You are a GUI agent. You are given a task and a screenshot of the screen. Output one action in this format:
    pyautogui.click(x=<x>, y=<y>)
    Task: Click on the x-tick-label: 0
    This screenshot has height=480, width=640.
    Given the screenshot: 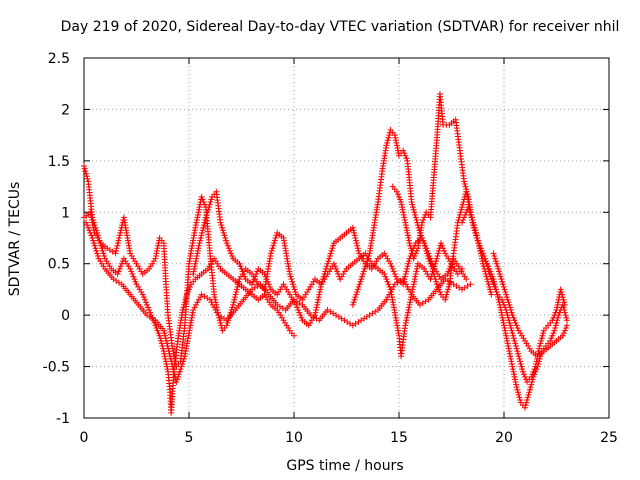 What is the action you would take?
    pyautogui.click(x=84, y=438)
    